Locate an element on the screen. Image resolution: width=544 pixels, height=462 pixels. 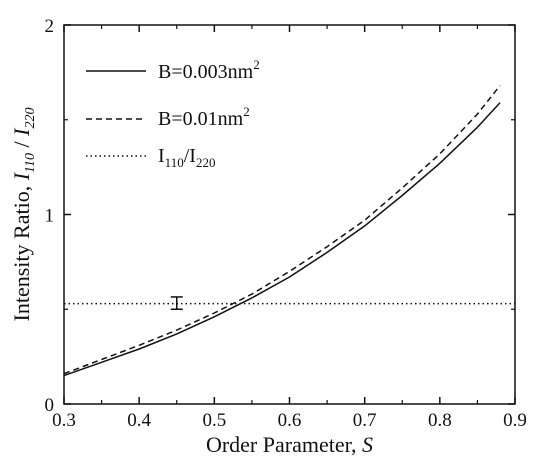
x-tick-label: 0.4 is located at coordinates (139, 420).